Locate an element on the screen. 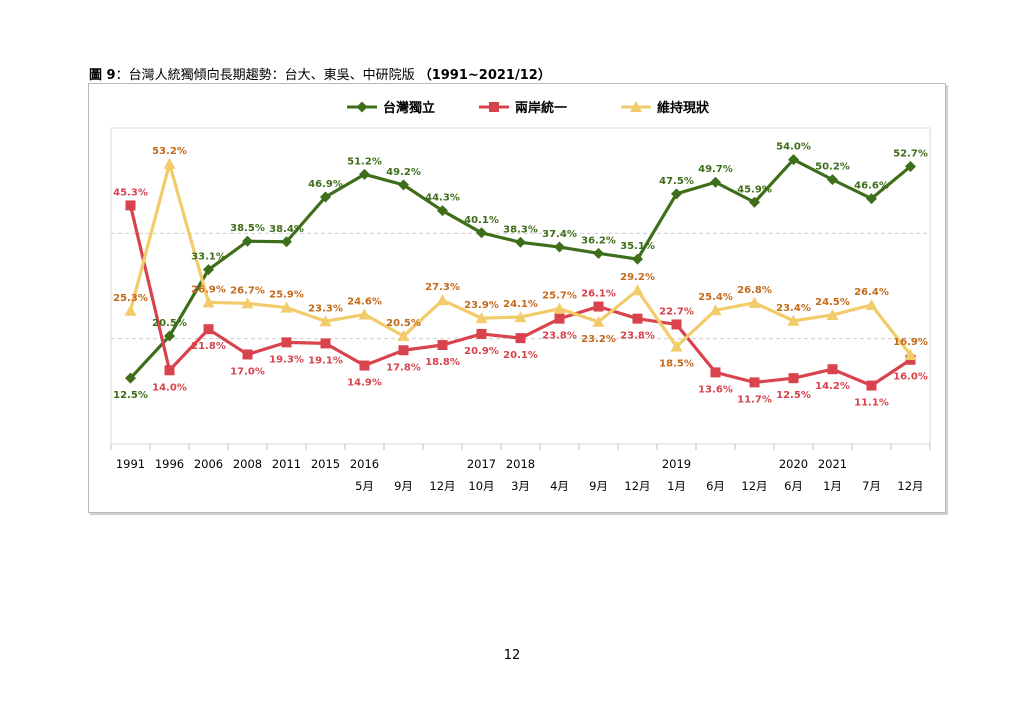 The image size is (1024, 724). data-label-yellow: 23.4% is located at coordinates (793, 308).